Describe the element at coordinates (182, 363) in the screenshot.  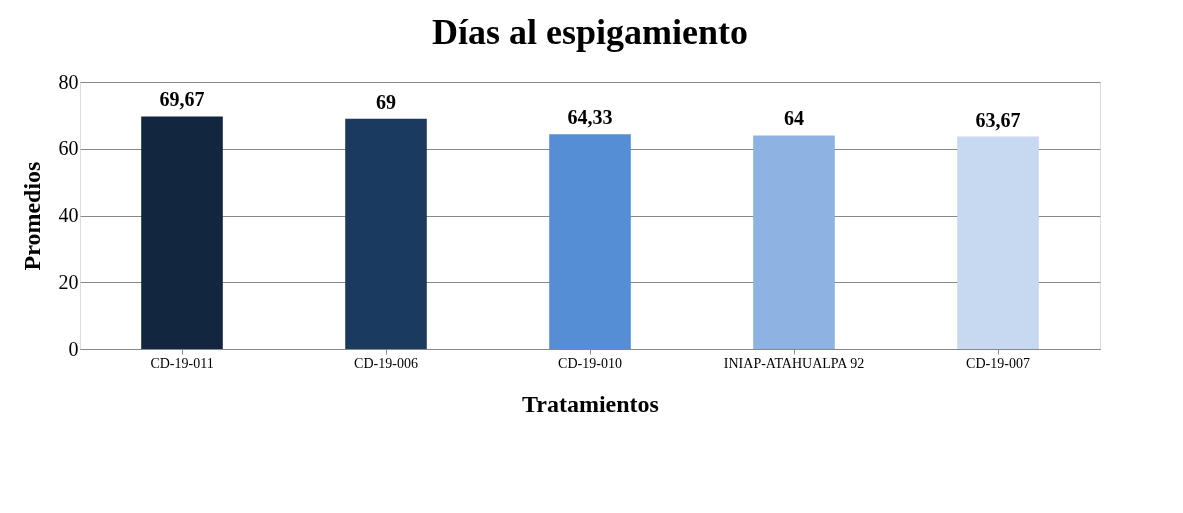
I see `x-tick-label: CD-19-011` at that location.